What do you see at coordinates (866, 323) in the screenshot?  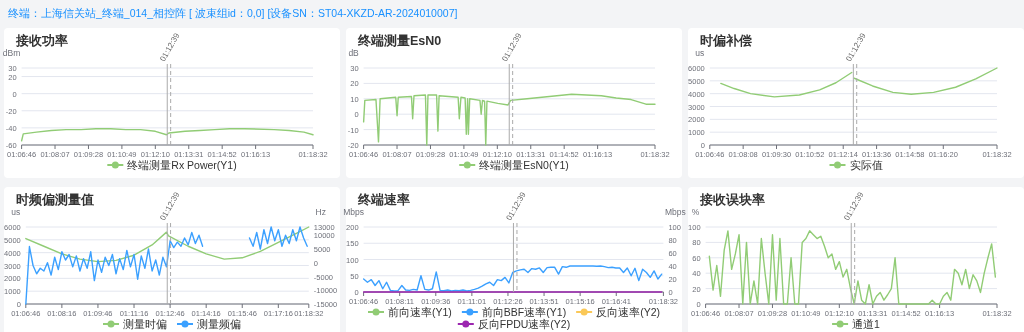 I see `legend-label: 通道1` at bounding box center [866, 323].